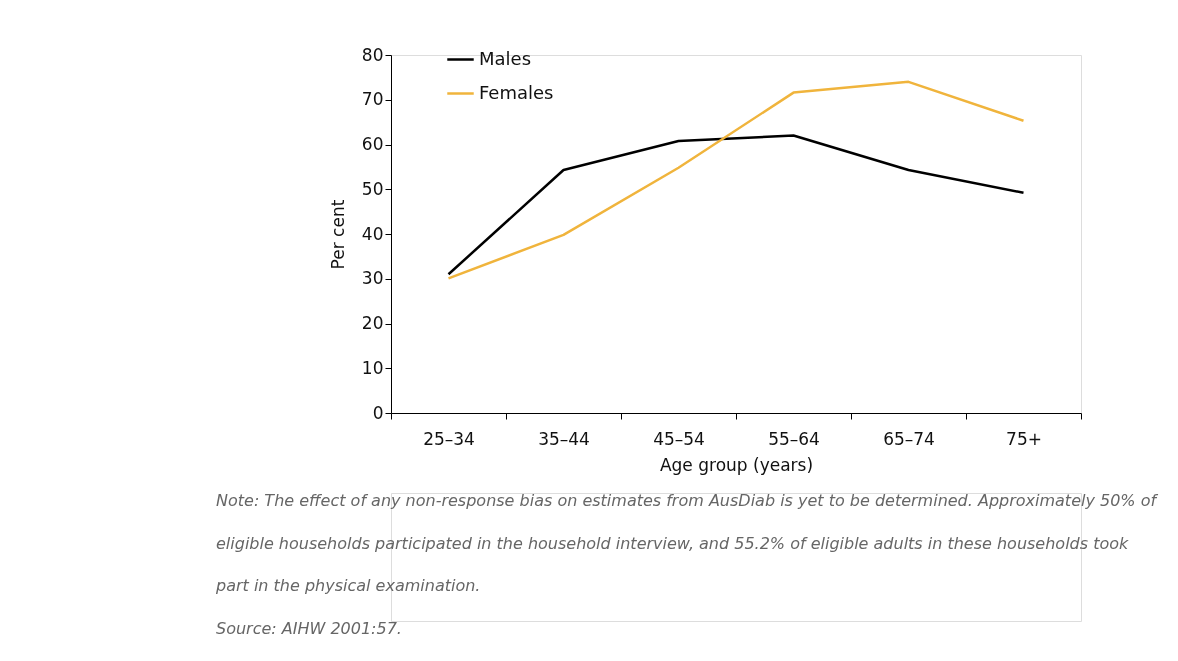 The image size is (1178, 661). I want to click on legend-label: Males, so click(505, 58).